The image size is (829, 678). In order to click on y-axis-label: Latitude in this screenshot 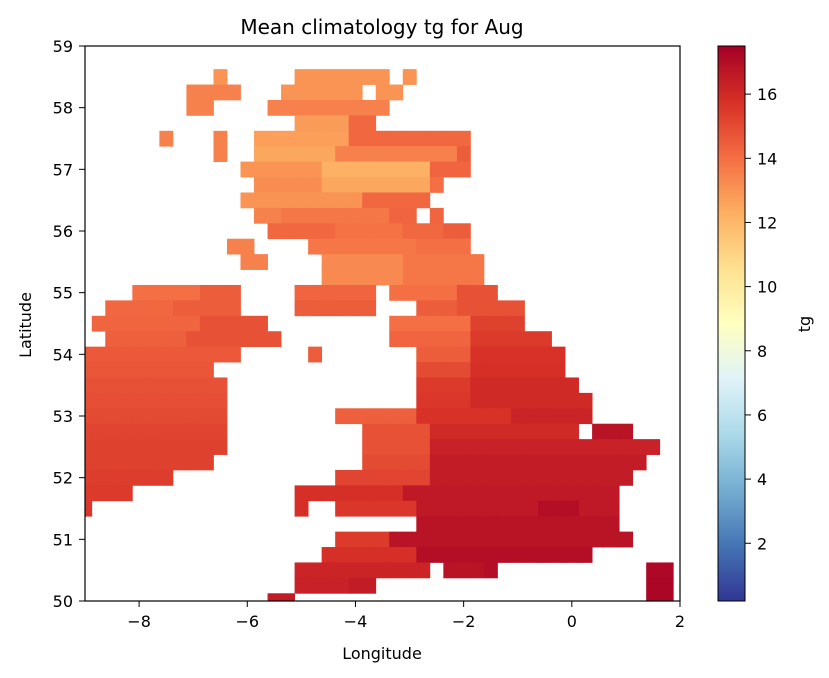, I will do `click(25, 325)`.